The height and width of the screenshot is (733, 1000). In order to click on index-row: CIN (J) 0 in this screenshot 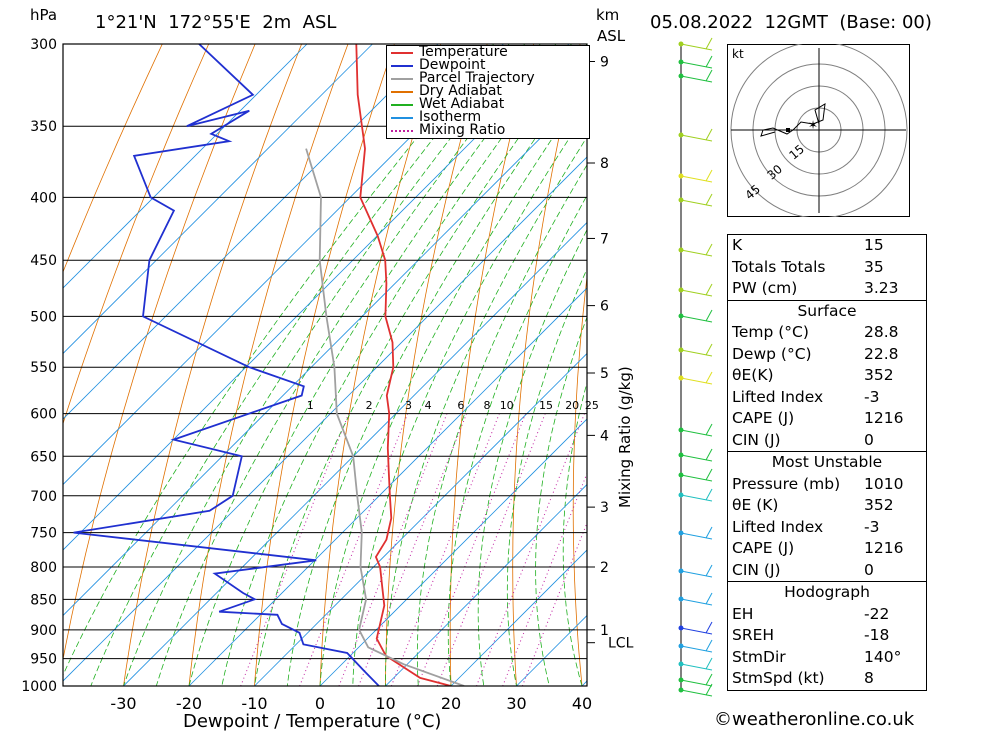, I will do `click(827, 441)`.